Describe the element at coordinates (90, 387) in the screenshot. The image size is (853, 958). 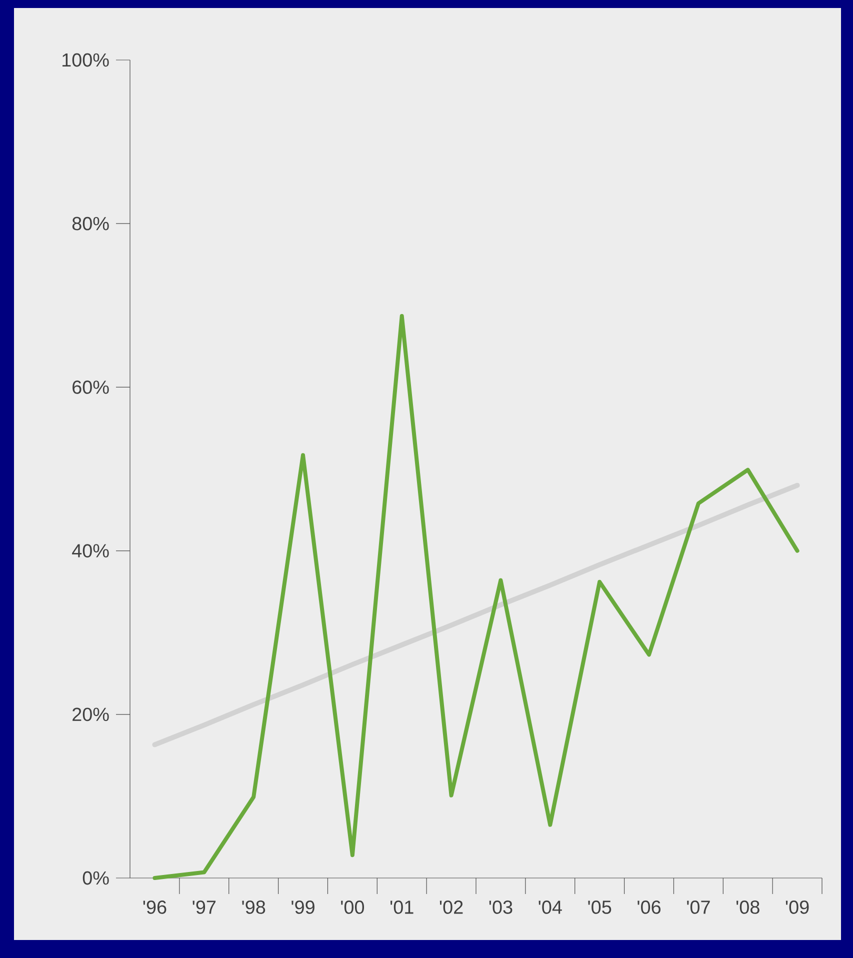
I see `y-tick-label: 60%` at that location.